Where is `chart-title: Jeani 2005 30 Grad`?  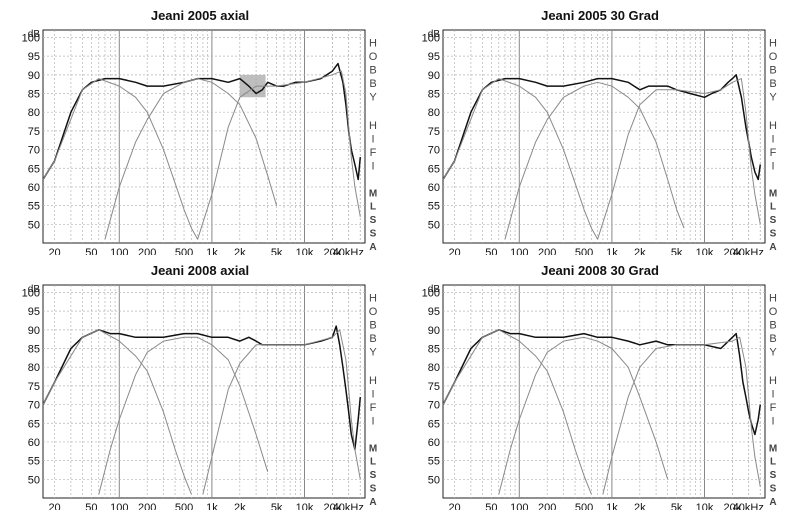 chart-title: Jeani 2005 30 Grad is located at coordinates (600, 15).